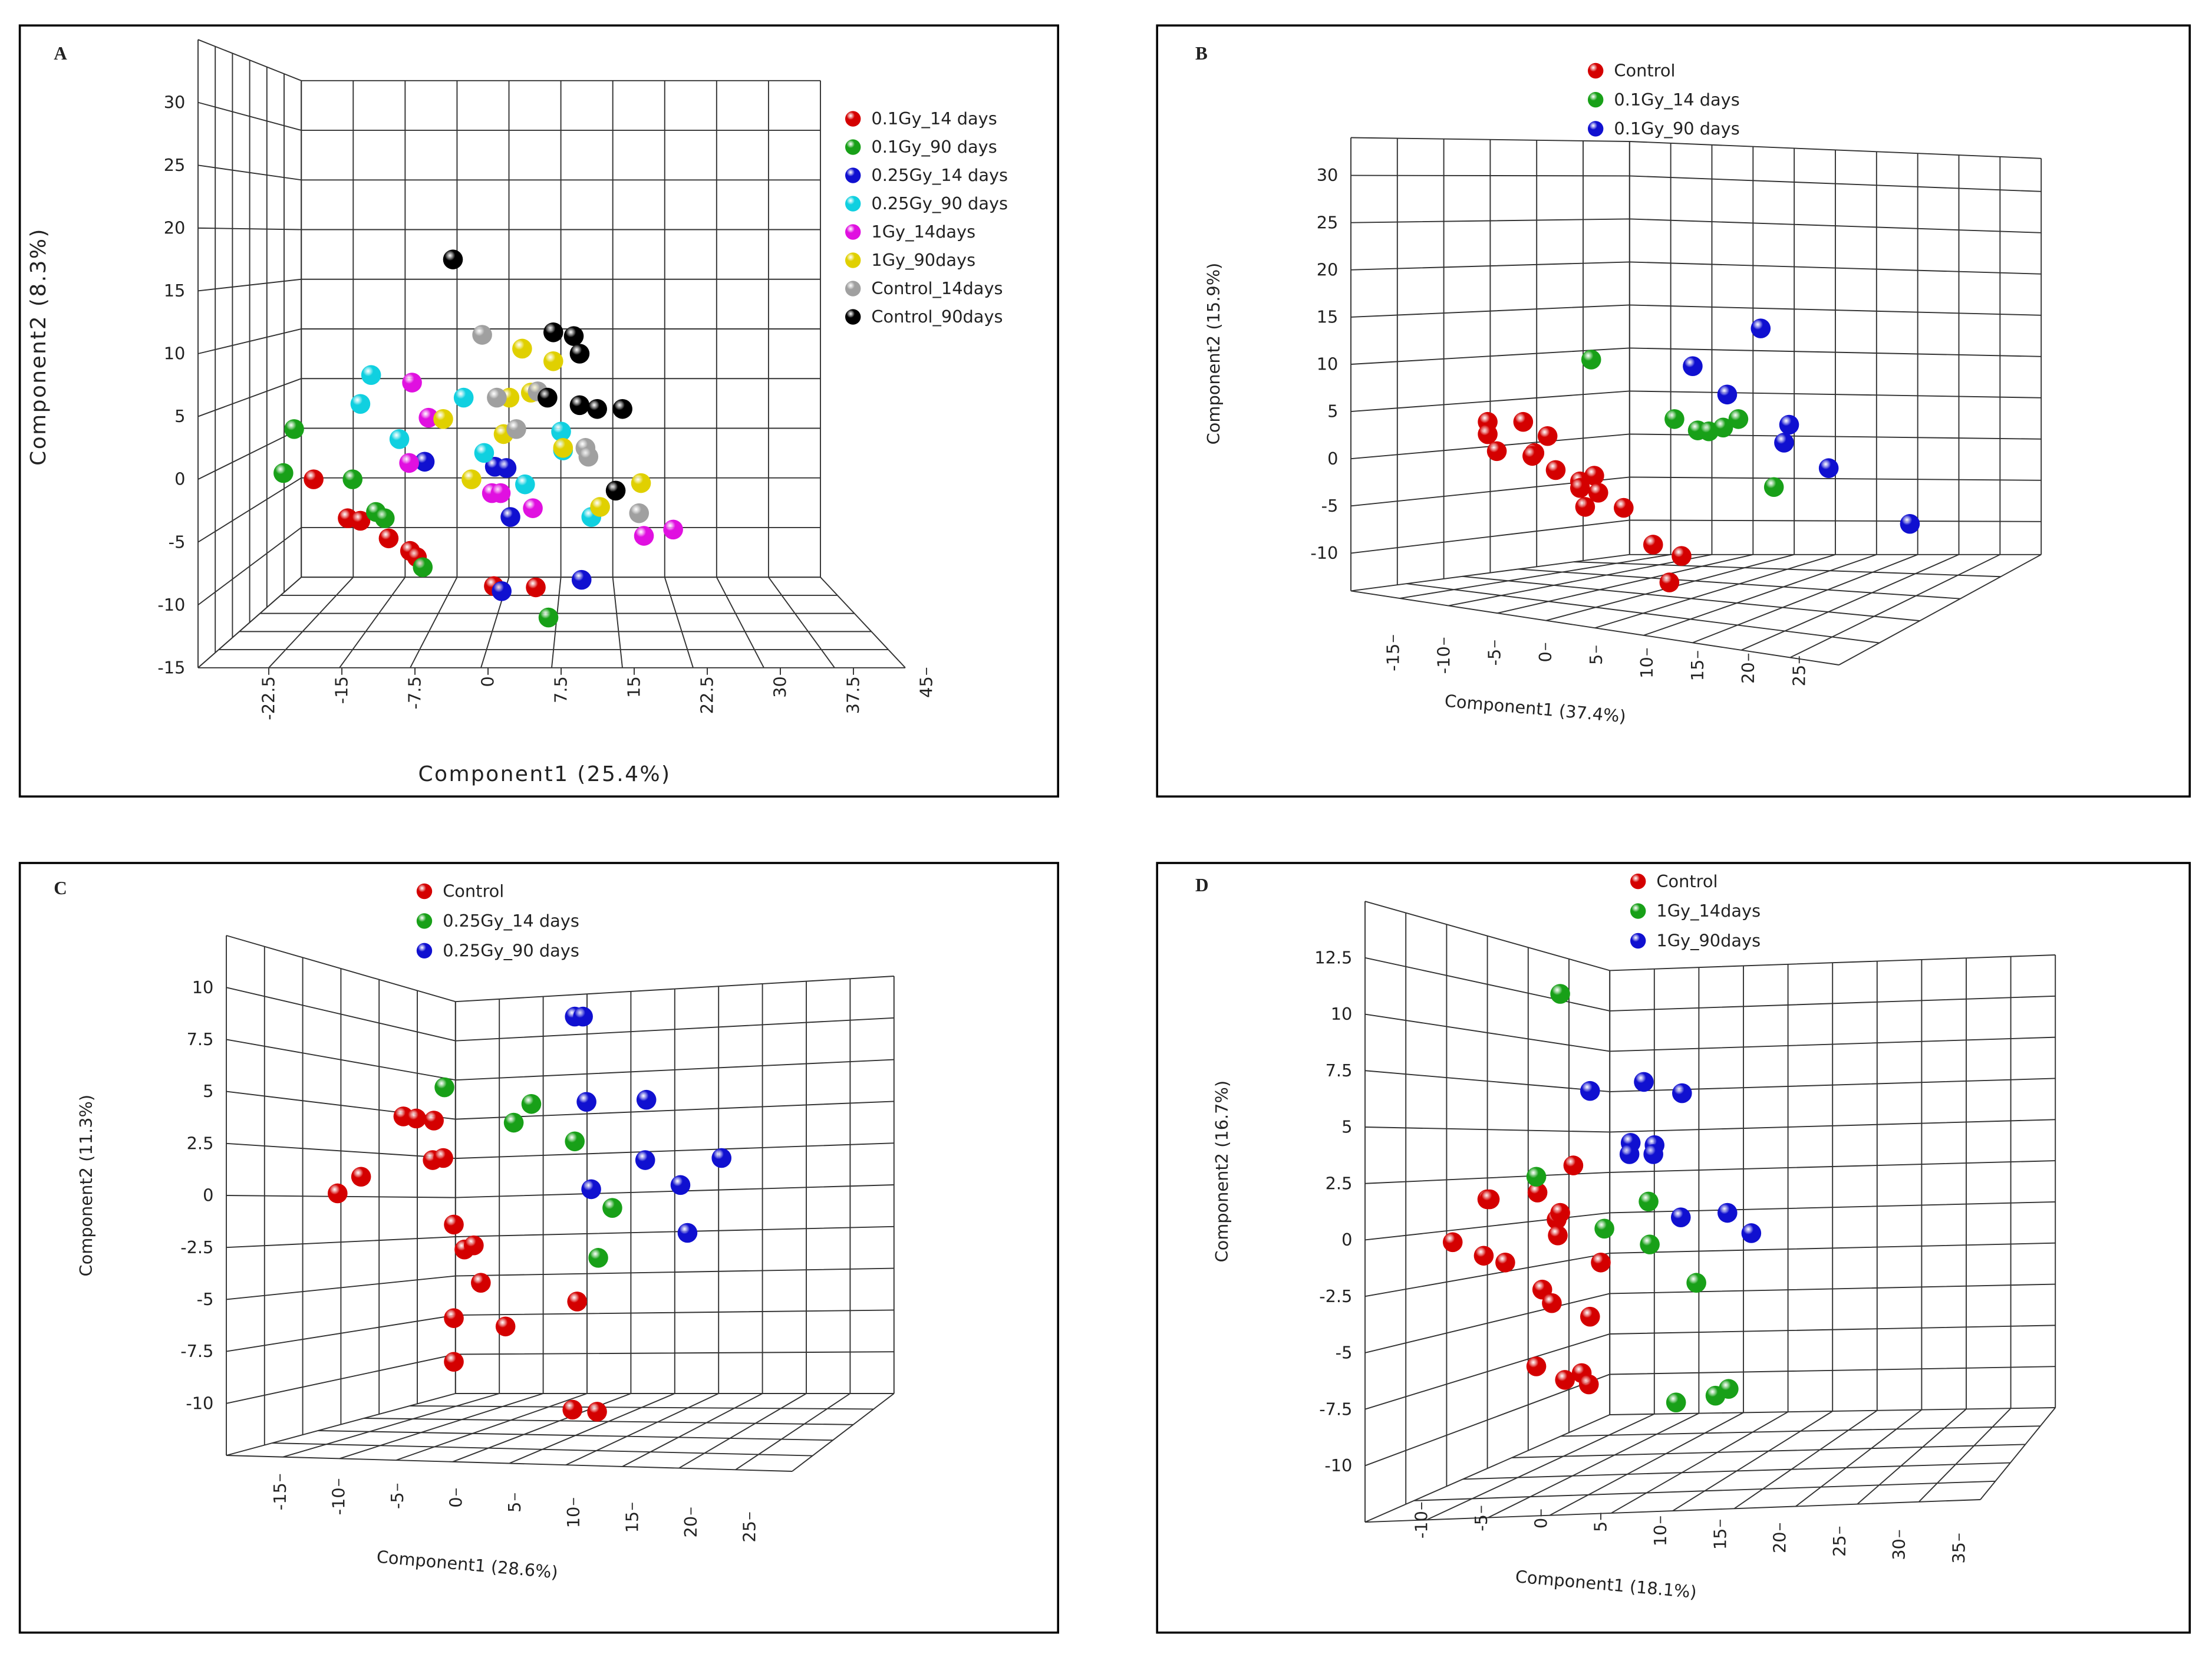 The image size is (2212, 1657). Describe the element at coordinates (927, 687) in the screenshot. I see `x-tick-label: 45` at that location.